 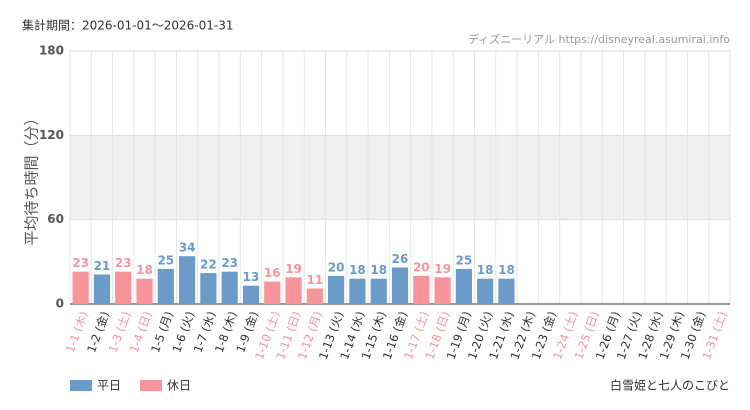 I want to click on data-label: 26, so click(x=400, y=259).